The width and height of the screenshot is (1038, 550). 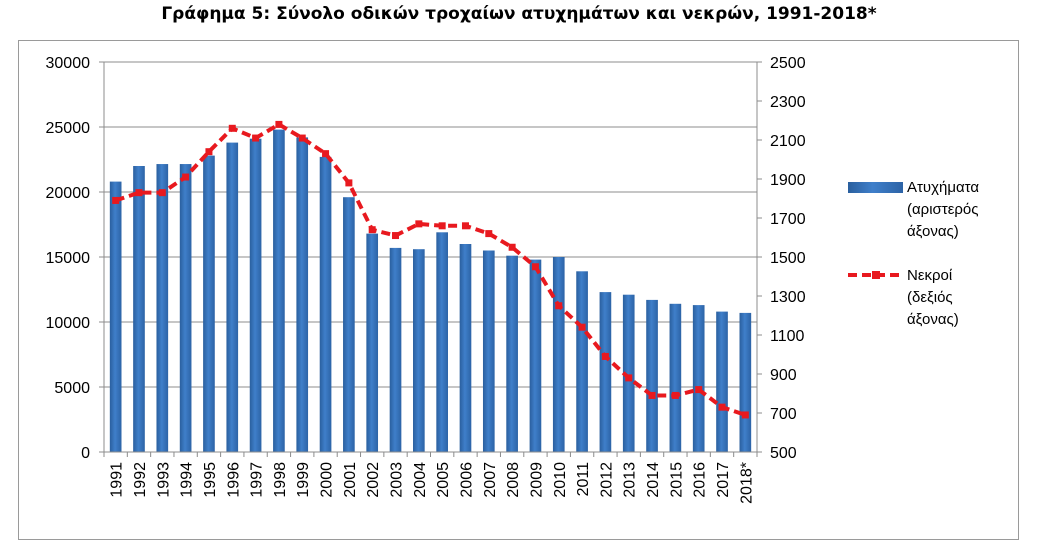 What do you see at coordinates (788, 219) in the screenshot?
I see `right-tick-label: 1700` at bounding box center [788, 219].